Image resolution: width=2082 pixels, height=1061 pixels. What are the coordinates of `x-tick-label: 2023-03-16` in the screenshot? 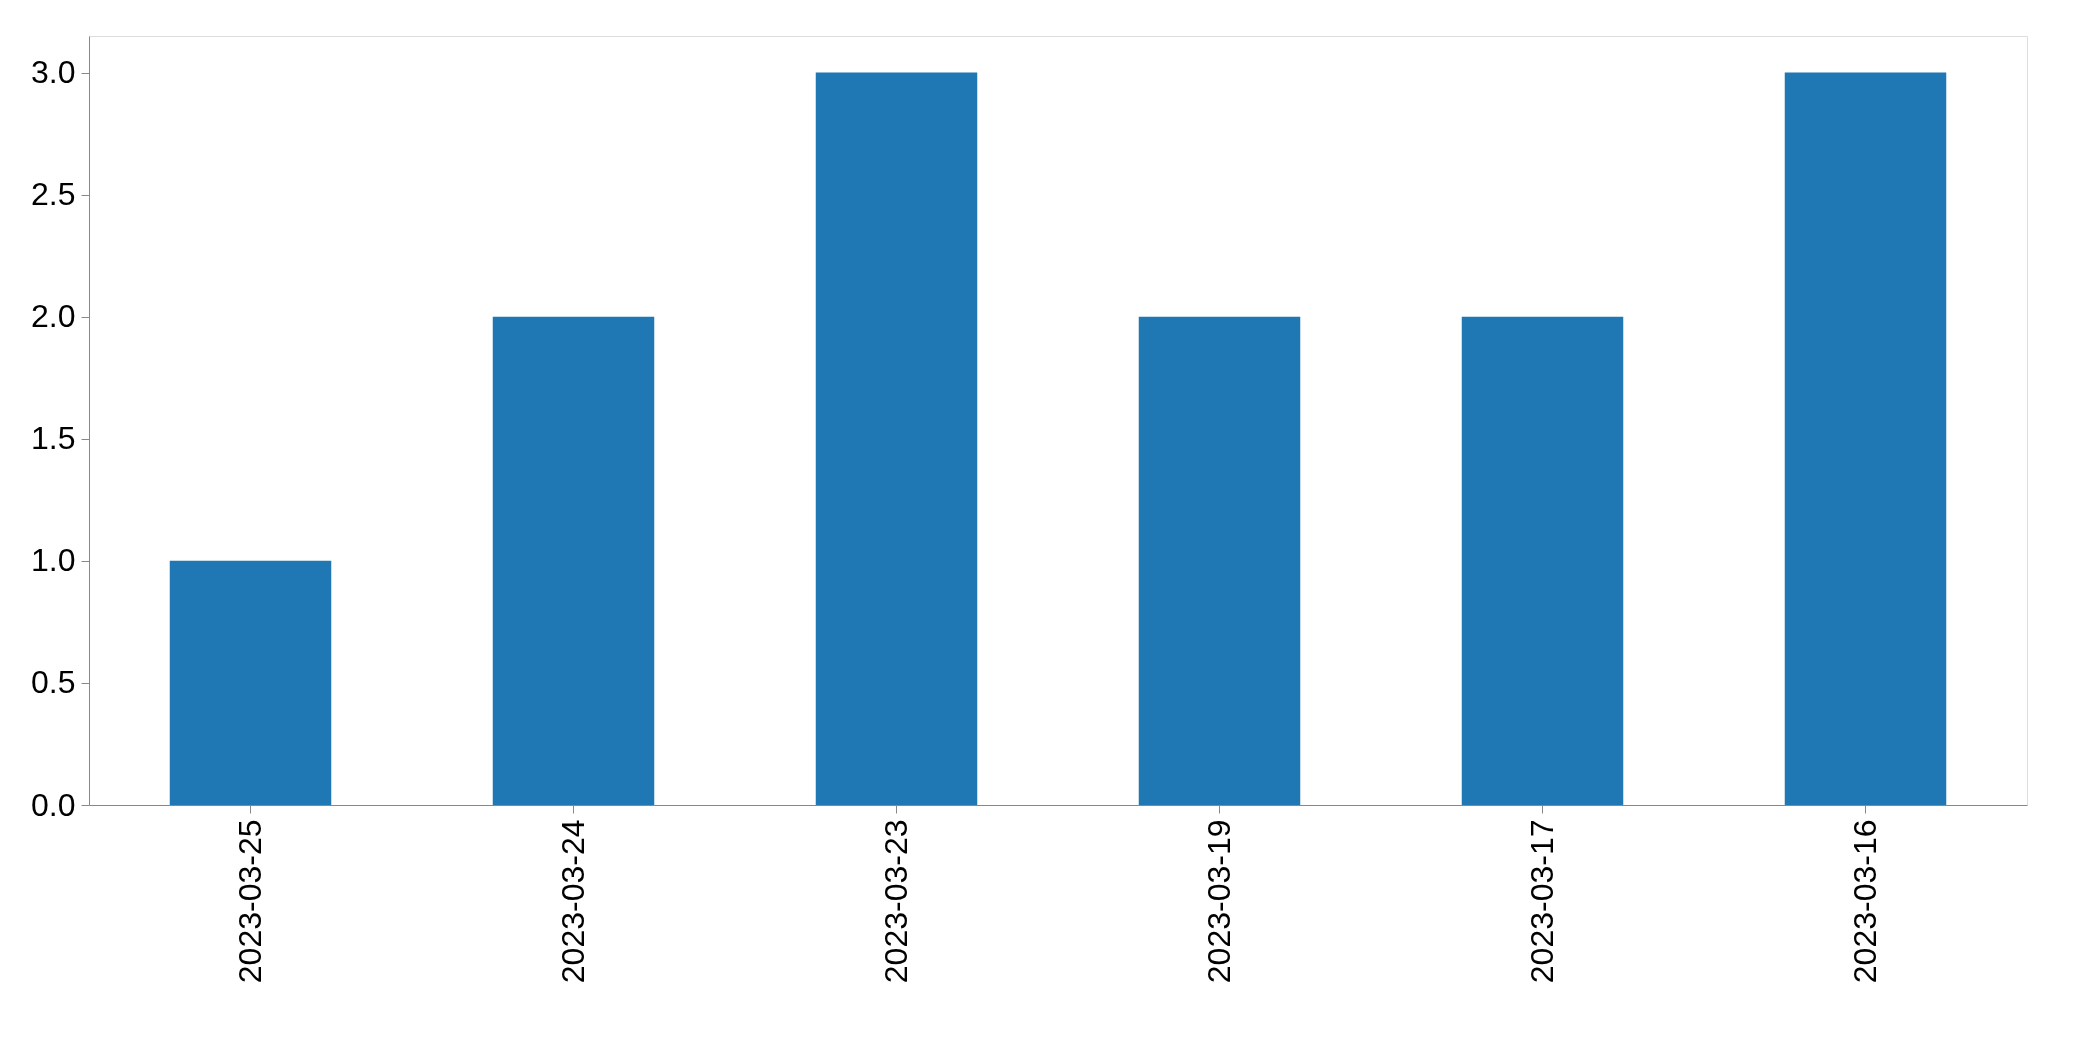 It's located at (1864, 901).